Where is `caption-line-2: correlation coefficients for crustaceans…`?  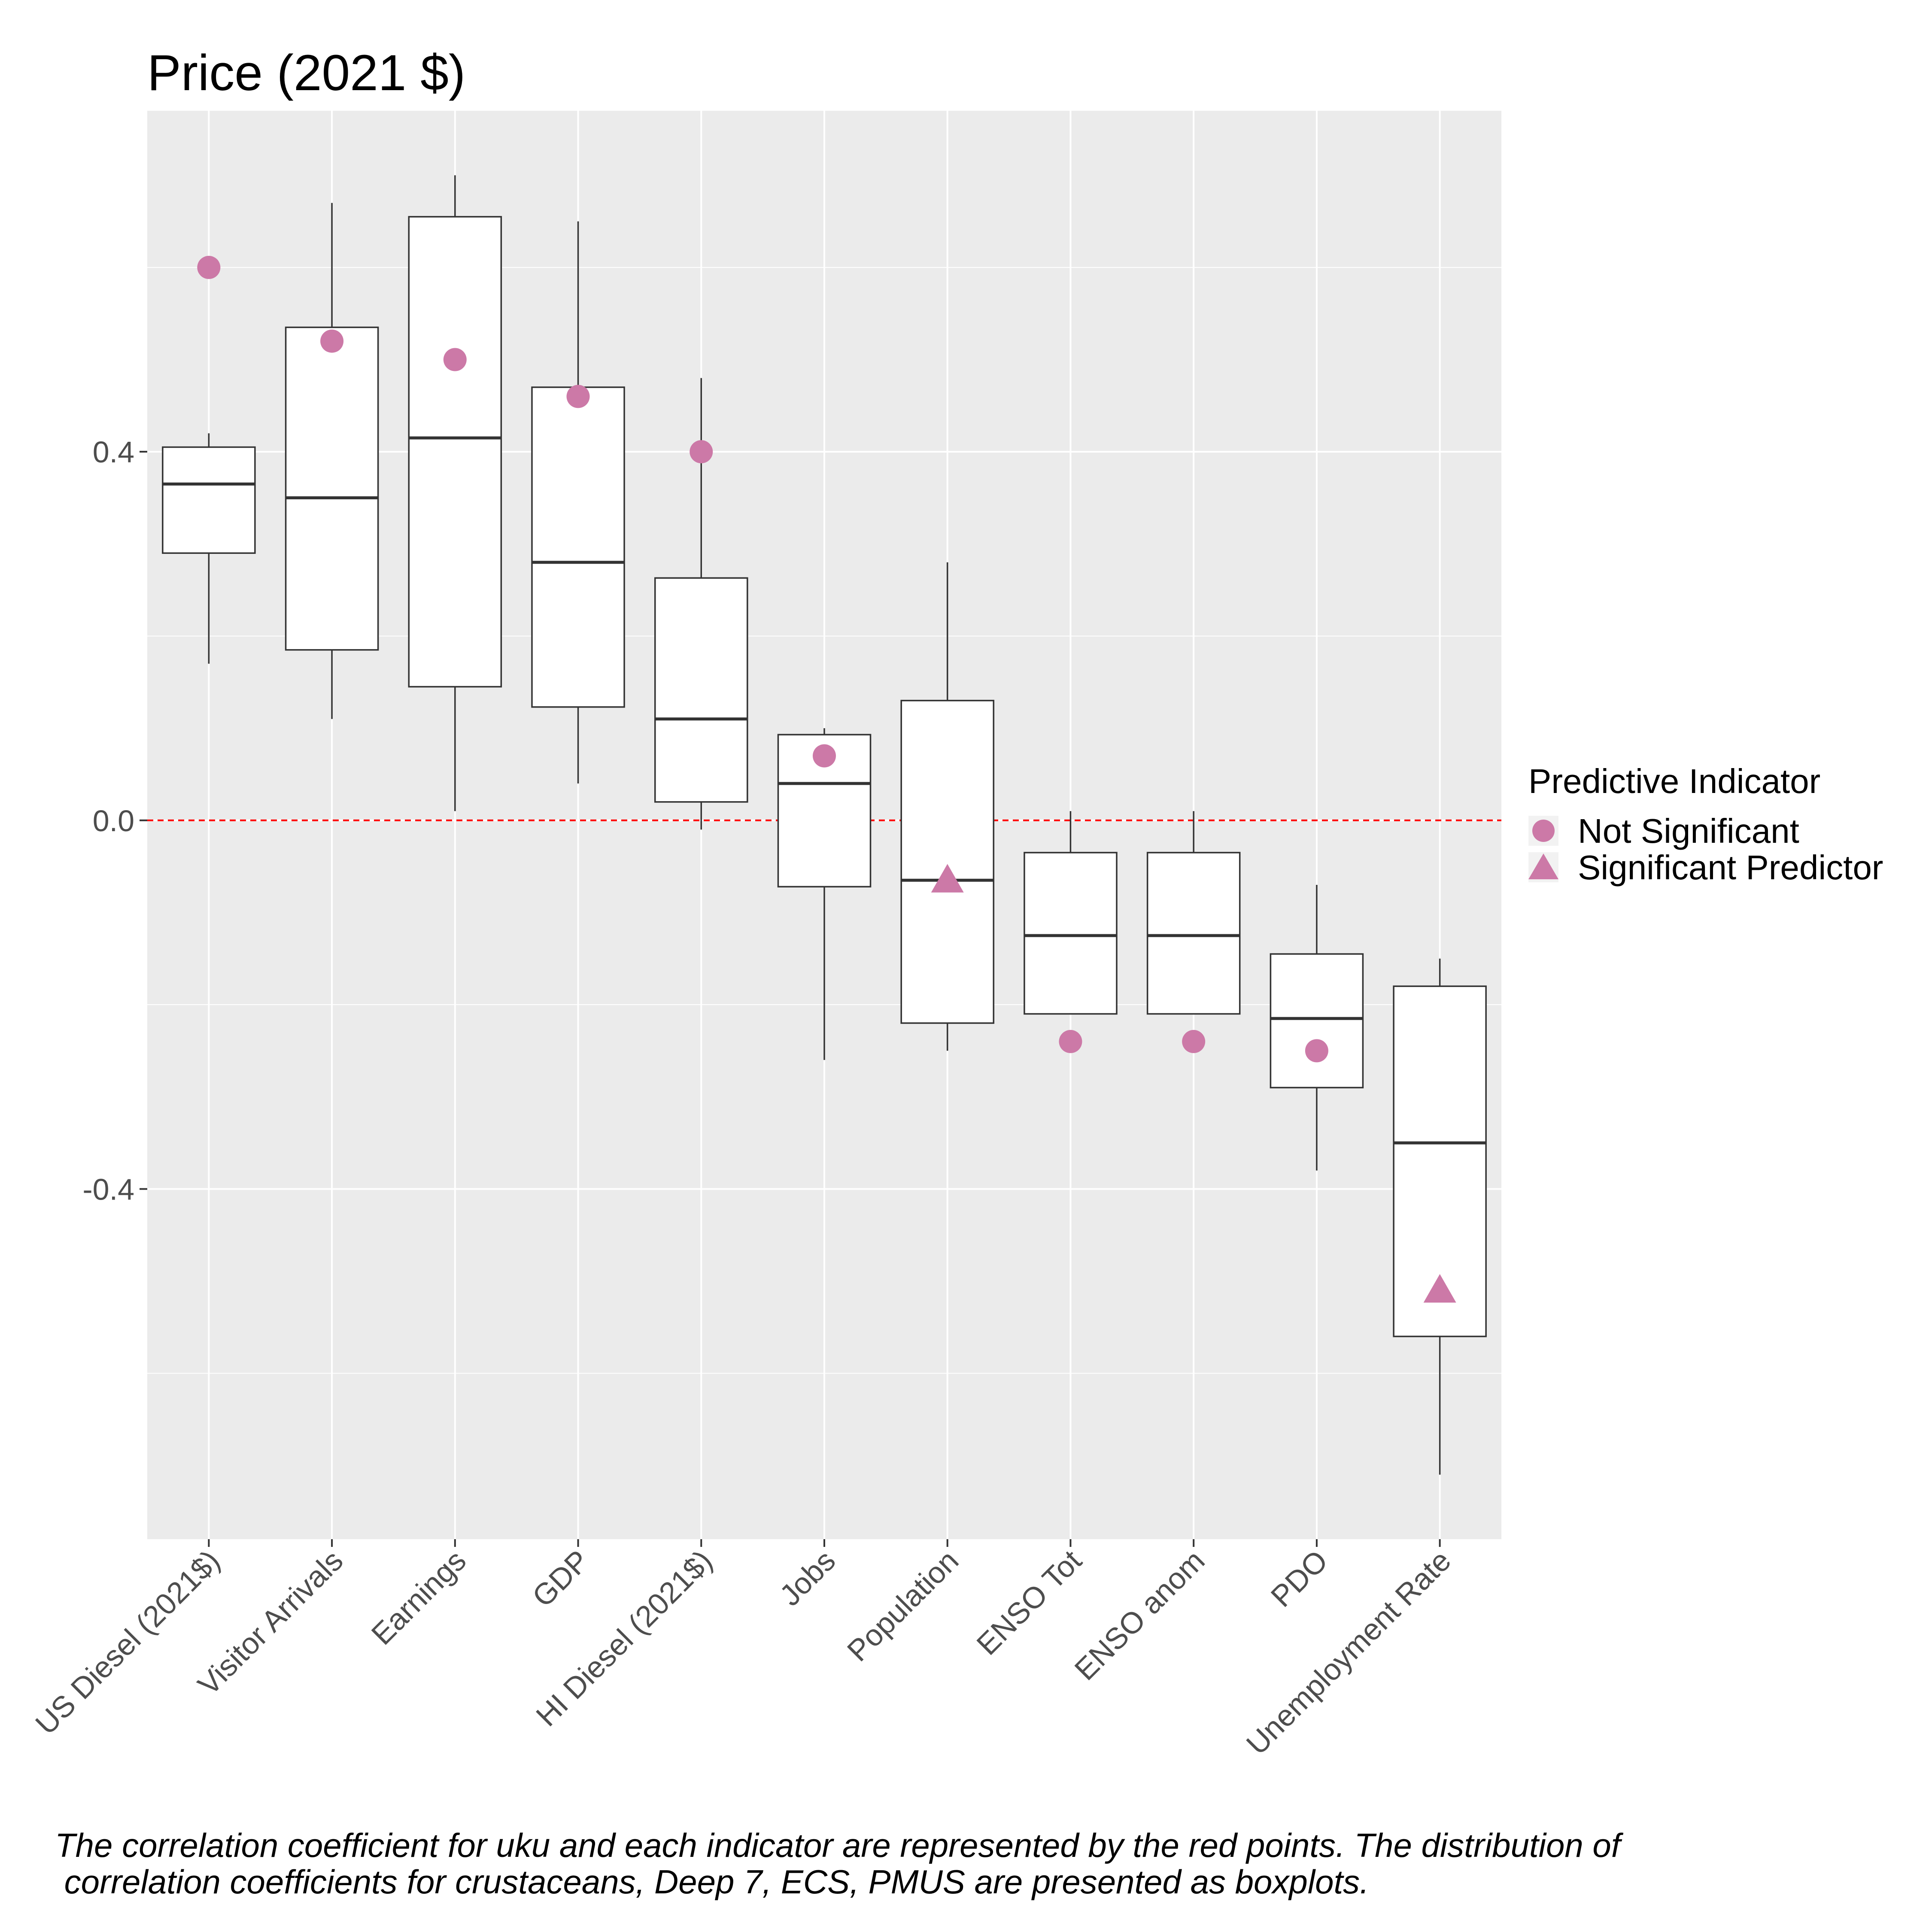
caption-line-2: correlation coefficients for crustaceans… is located at coordinates (712, 1882).